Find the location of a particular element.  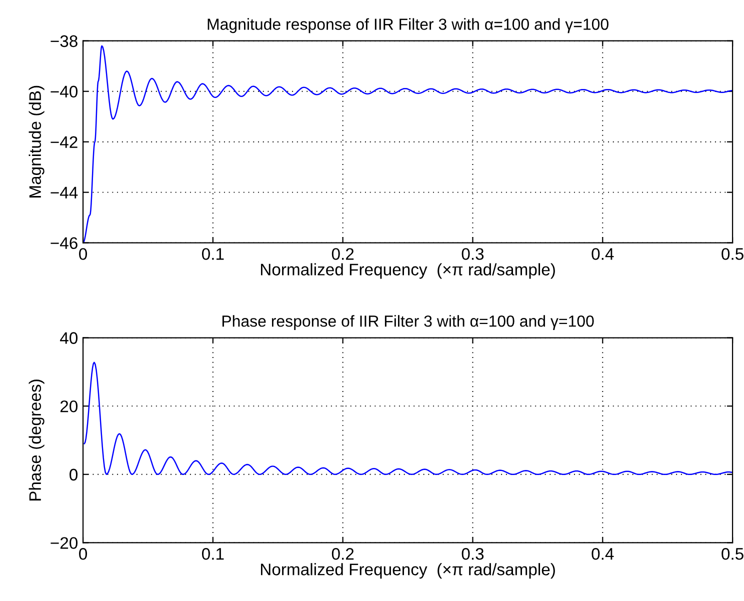

chart-title: Magnitude response of IIR Filter 3 with α=100 and γ=100 is located at coordinates (408, 26).